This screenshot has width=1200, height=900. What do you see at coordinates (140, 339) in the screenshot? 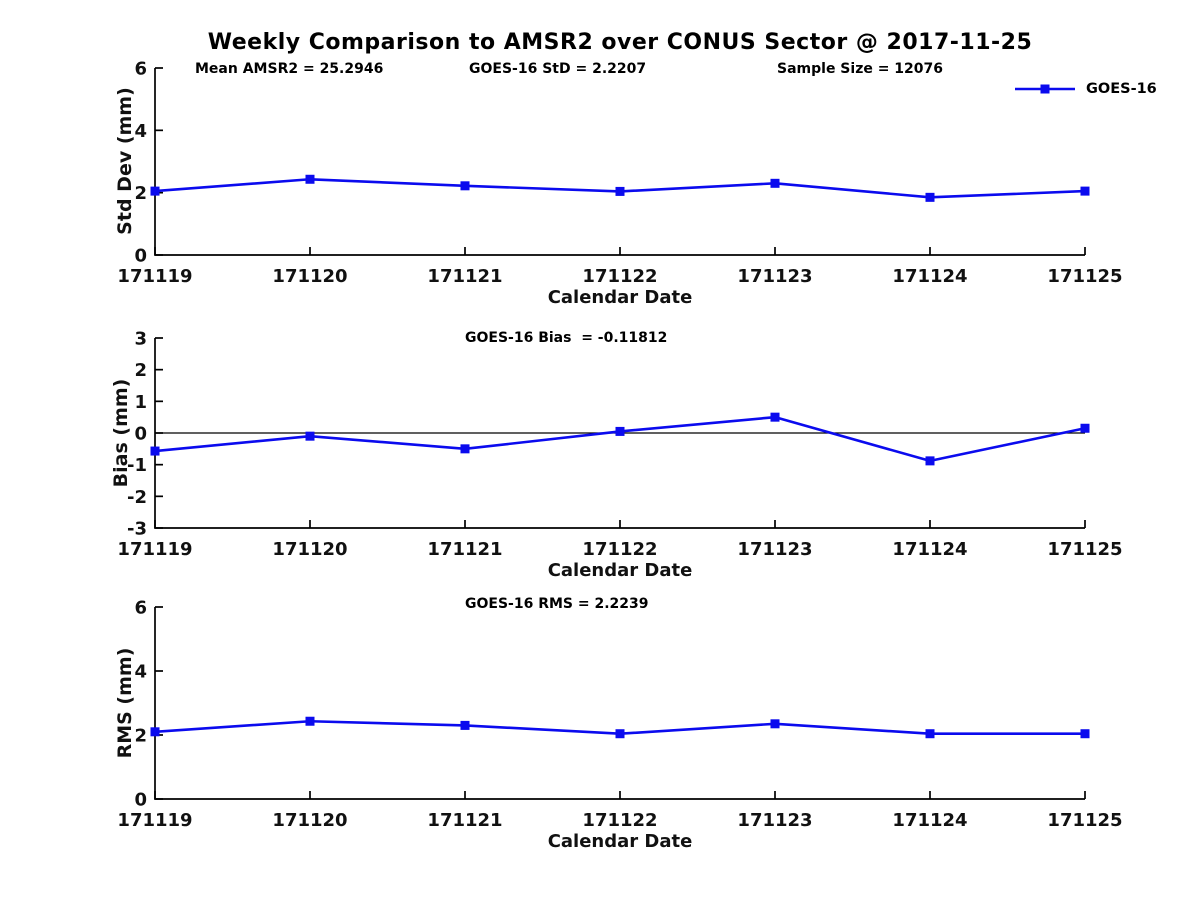
I see `y-tick-label: 3` at bounding box center [140, 339].